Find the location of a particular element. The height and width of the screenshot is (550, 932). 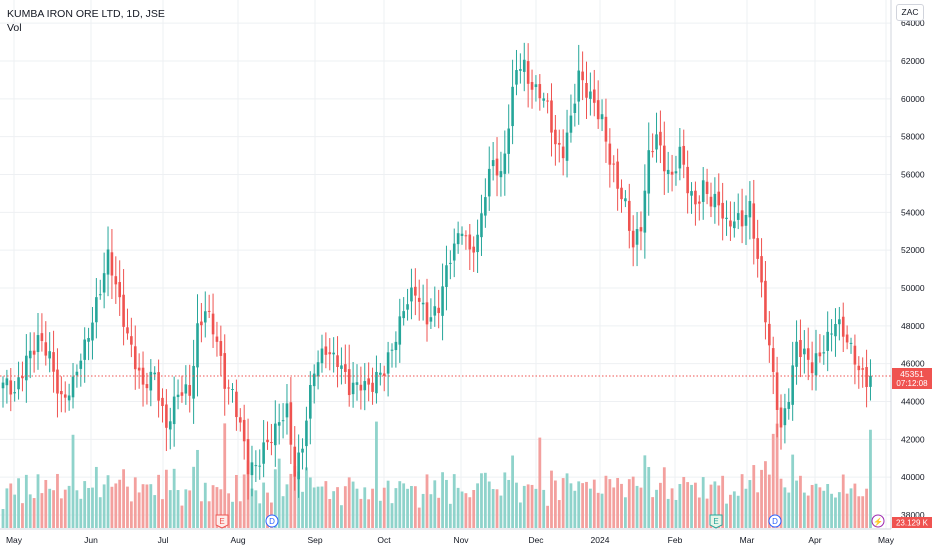

time-tick-label: May is located at coordinates (14, 540).